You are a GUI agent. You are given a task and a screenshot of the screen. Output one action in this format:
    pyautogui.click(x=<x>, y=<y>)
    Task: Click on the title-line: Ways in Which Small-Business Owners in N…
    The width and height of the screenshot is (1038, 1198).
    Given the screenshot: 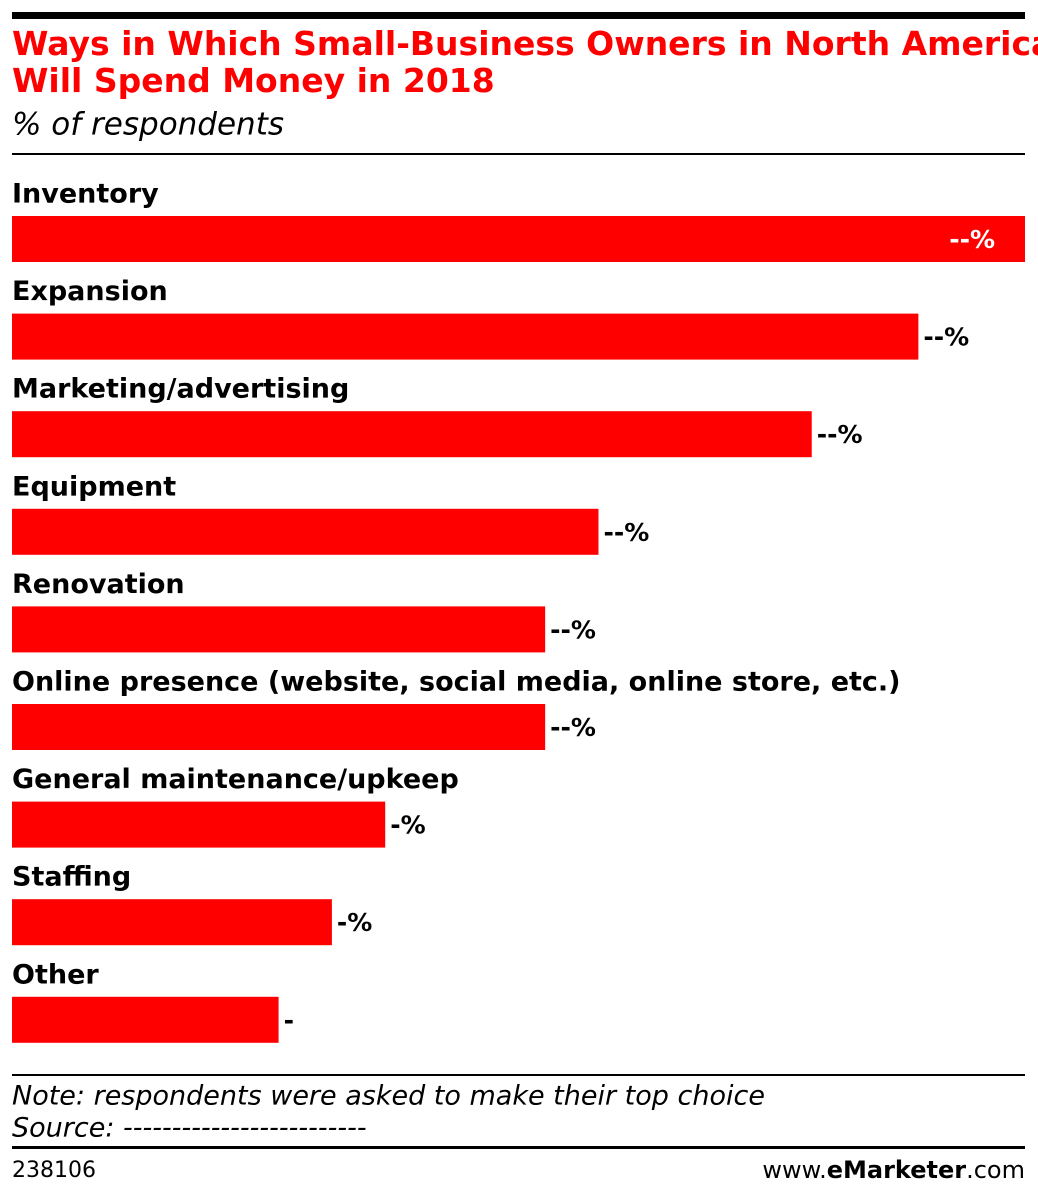 What is the action you would take?
    pyautogui.click(x=525, y=43)
    